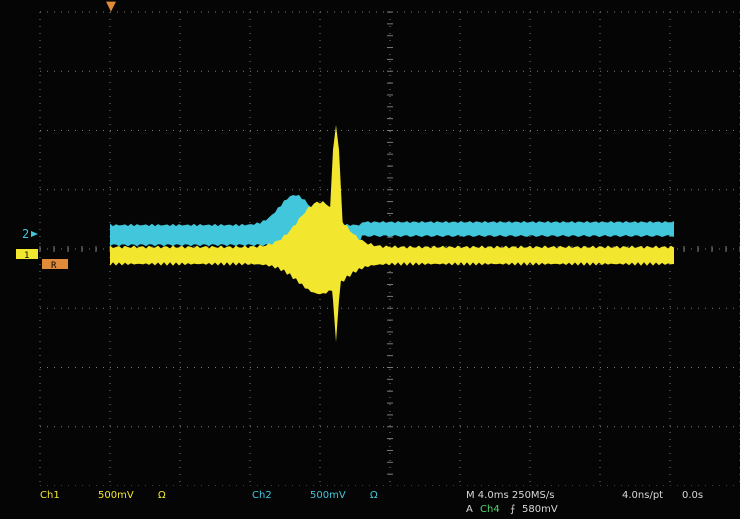  What do you see at coordinates (336, 233) in the screenshot?
I see `ch1-spike` at bounding box center [336, 233].